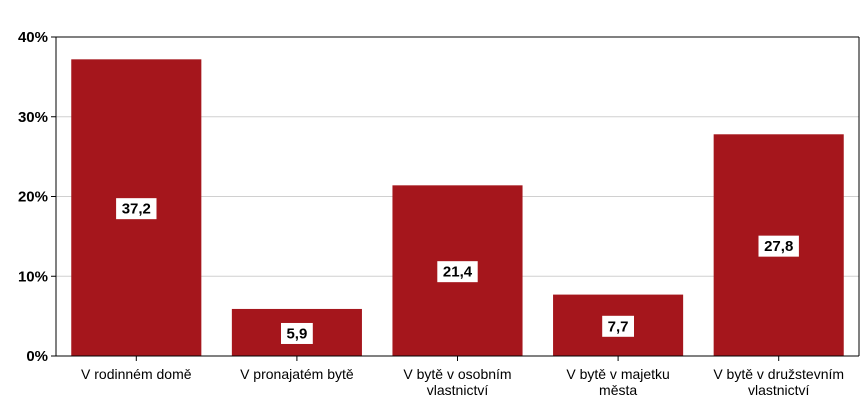  I want to click on x-tick-label: V bytě v majetku, so click(618, 374).